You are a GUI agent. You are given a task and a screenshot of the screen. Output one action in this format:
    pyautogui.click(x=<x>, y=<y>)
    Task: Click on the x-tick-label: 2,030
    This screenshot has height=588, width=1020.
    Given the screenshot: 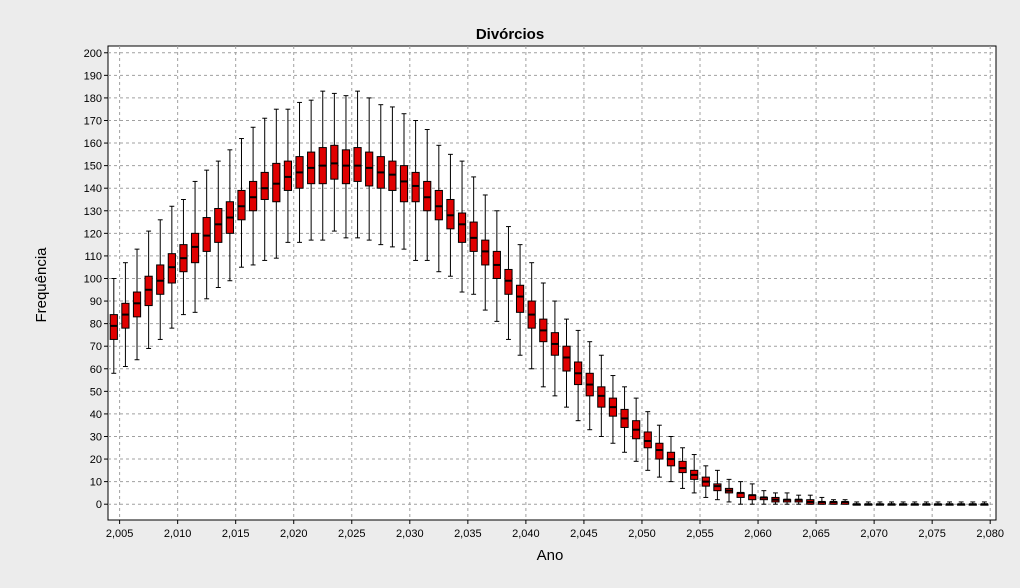 What is the action you would take?
    pyautogui.click(x=410, y=534)
    